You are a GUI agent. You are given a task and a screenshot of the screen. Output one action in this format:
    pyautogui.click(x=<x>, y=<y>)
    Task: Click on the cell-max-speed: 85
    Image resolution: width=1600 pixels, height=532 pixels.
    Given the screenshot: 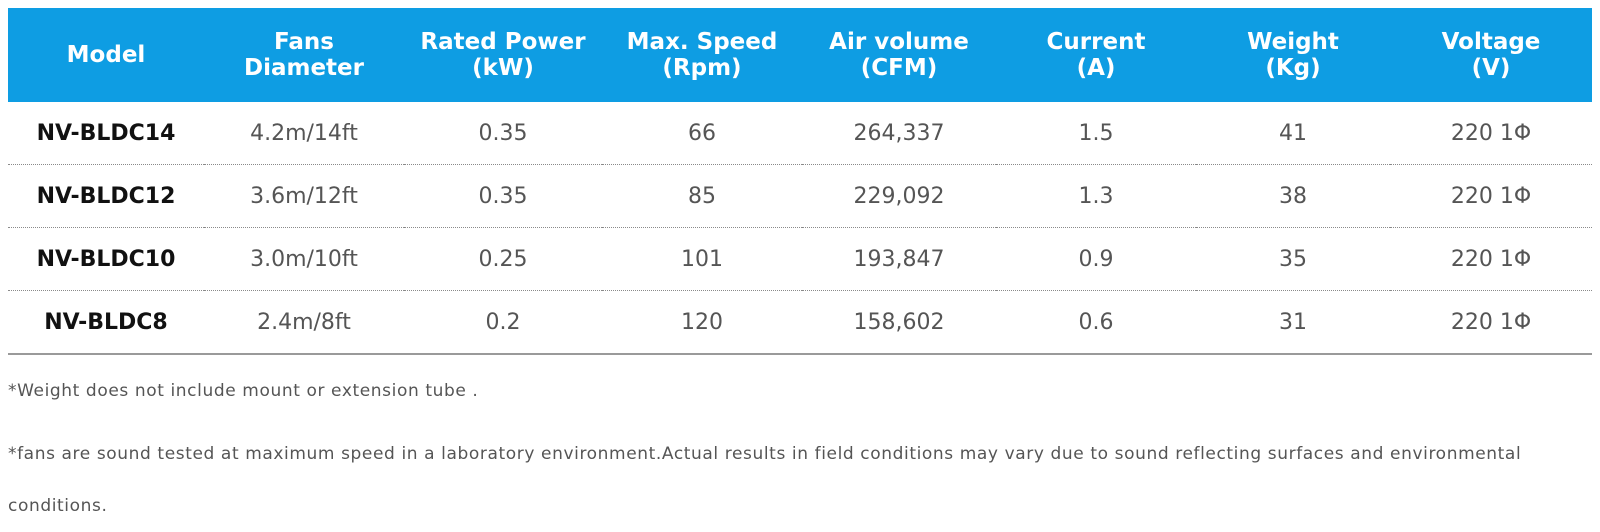 What is the action you would take?
    pyautogui.click(x=702, y=196)
    